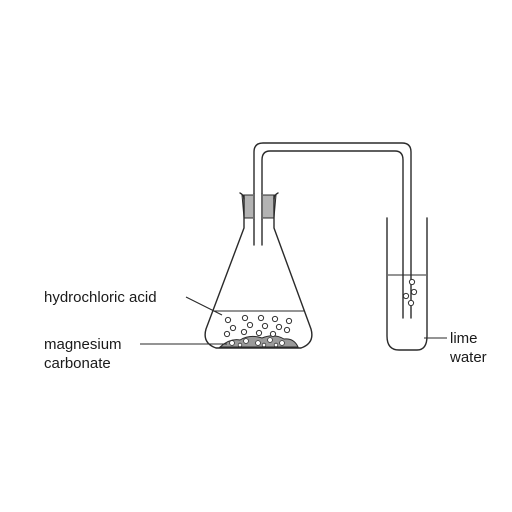 The image size is (512, 512). I want to click on test-tube, so click(407, 284).